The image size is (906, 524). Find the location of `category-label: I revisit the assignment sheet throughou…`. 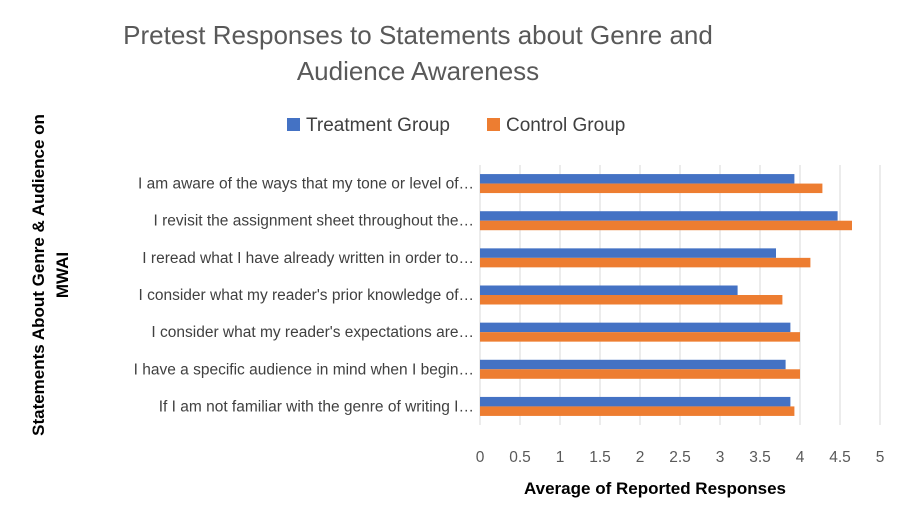

category-label: I revisit the assignment sheet throughou… is located at coordinates (313, 221).